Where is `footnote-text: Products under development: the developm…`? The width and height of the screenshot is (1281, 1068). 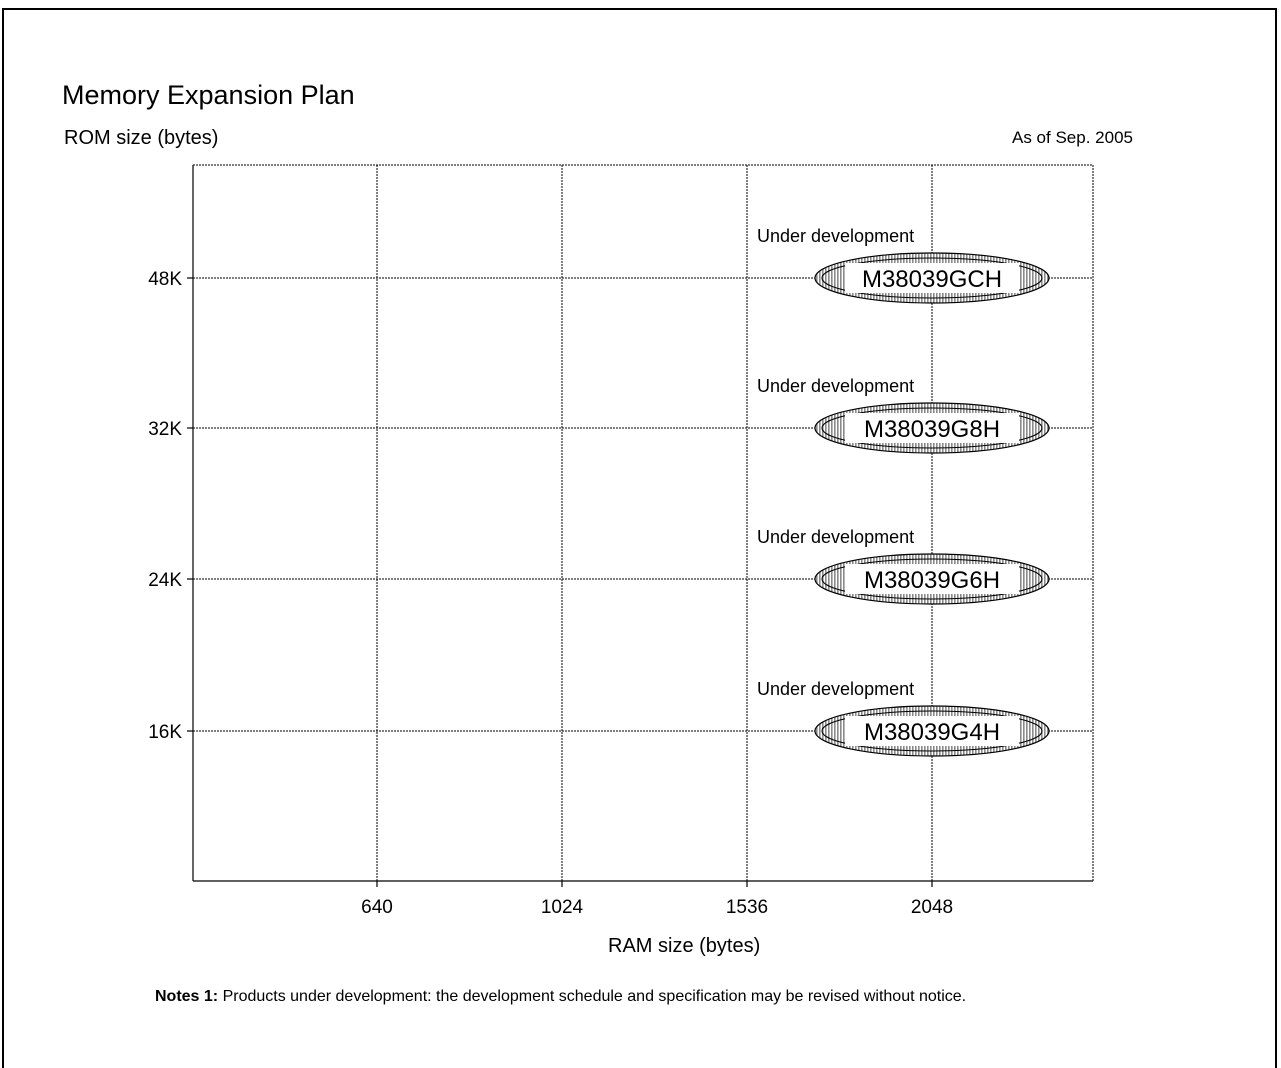
footnote-text: Products under development: the developm… is located at coordinates (592, 996).